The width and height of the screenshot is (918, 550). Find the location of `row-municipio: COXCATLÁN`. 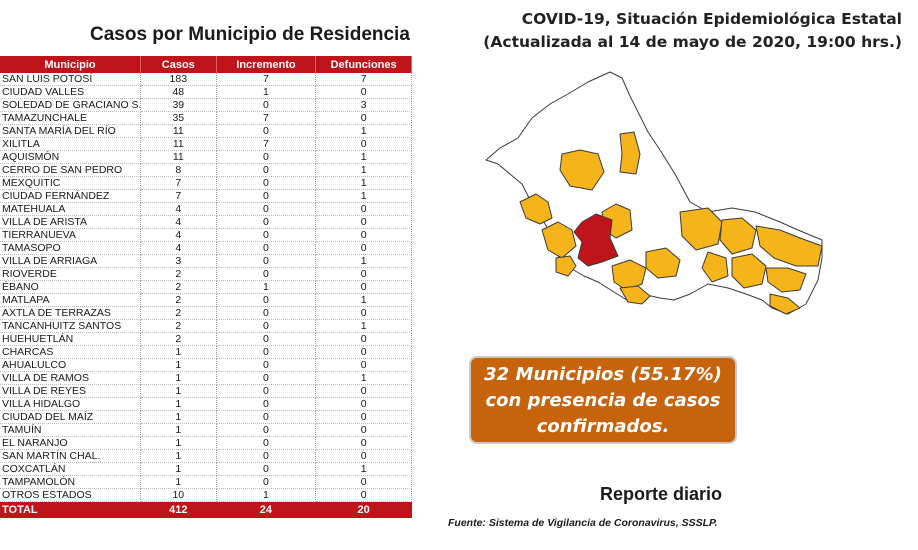

row-municipio: COXCATLÁN is located at coordinates (70, 469).